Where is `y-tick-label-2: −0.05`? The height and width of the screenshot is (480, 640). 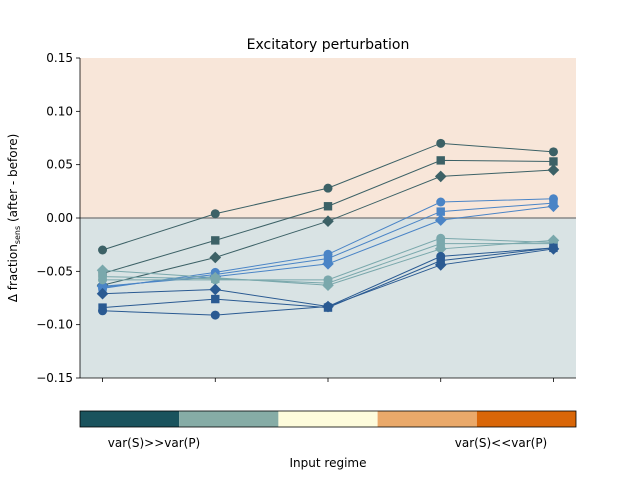 y-tick-label-2: −0.05 is located at coordinates (54, 271).